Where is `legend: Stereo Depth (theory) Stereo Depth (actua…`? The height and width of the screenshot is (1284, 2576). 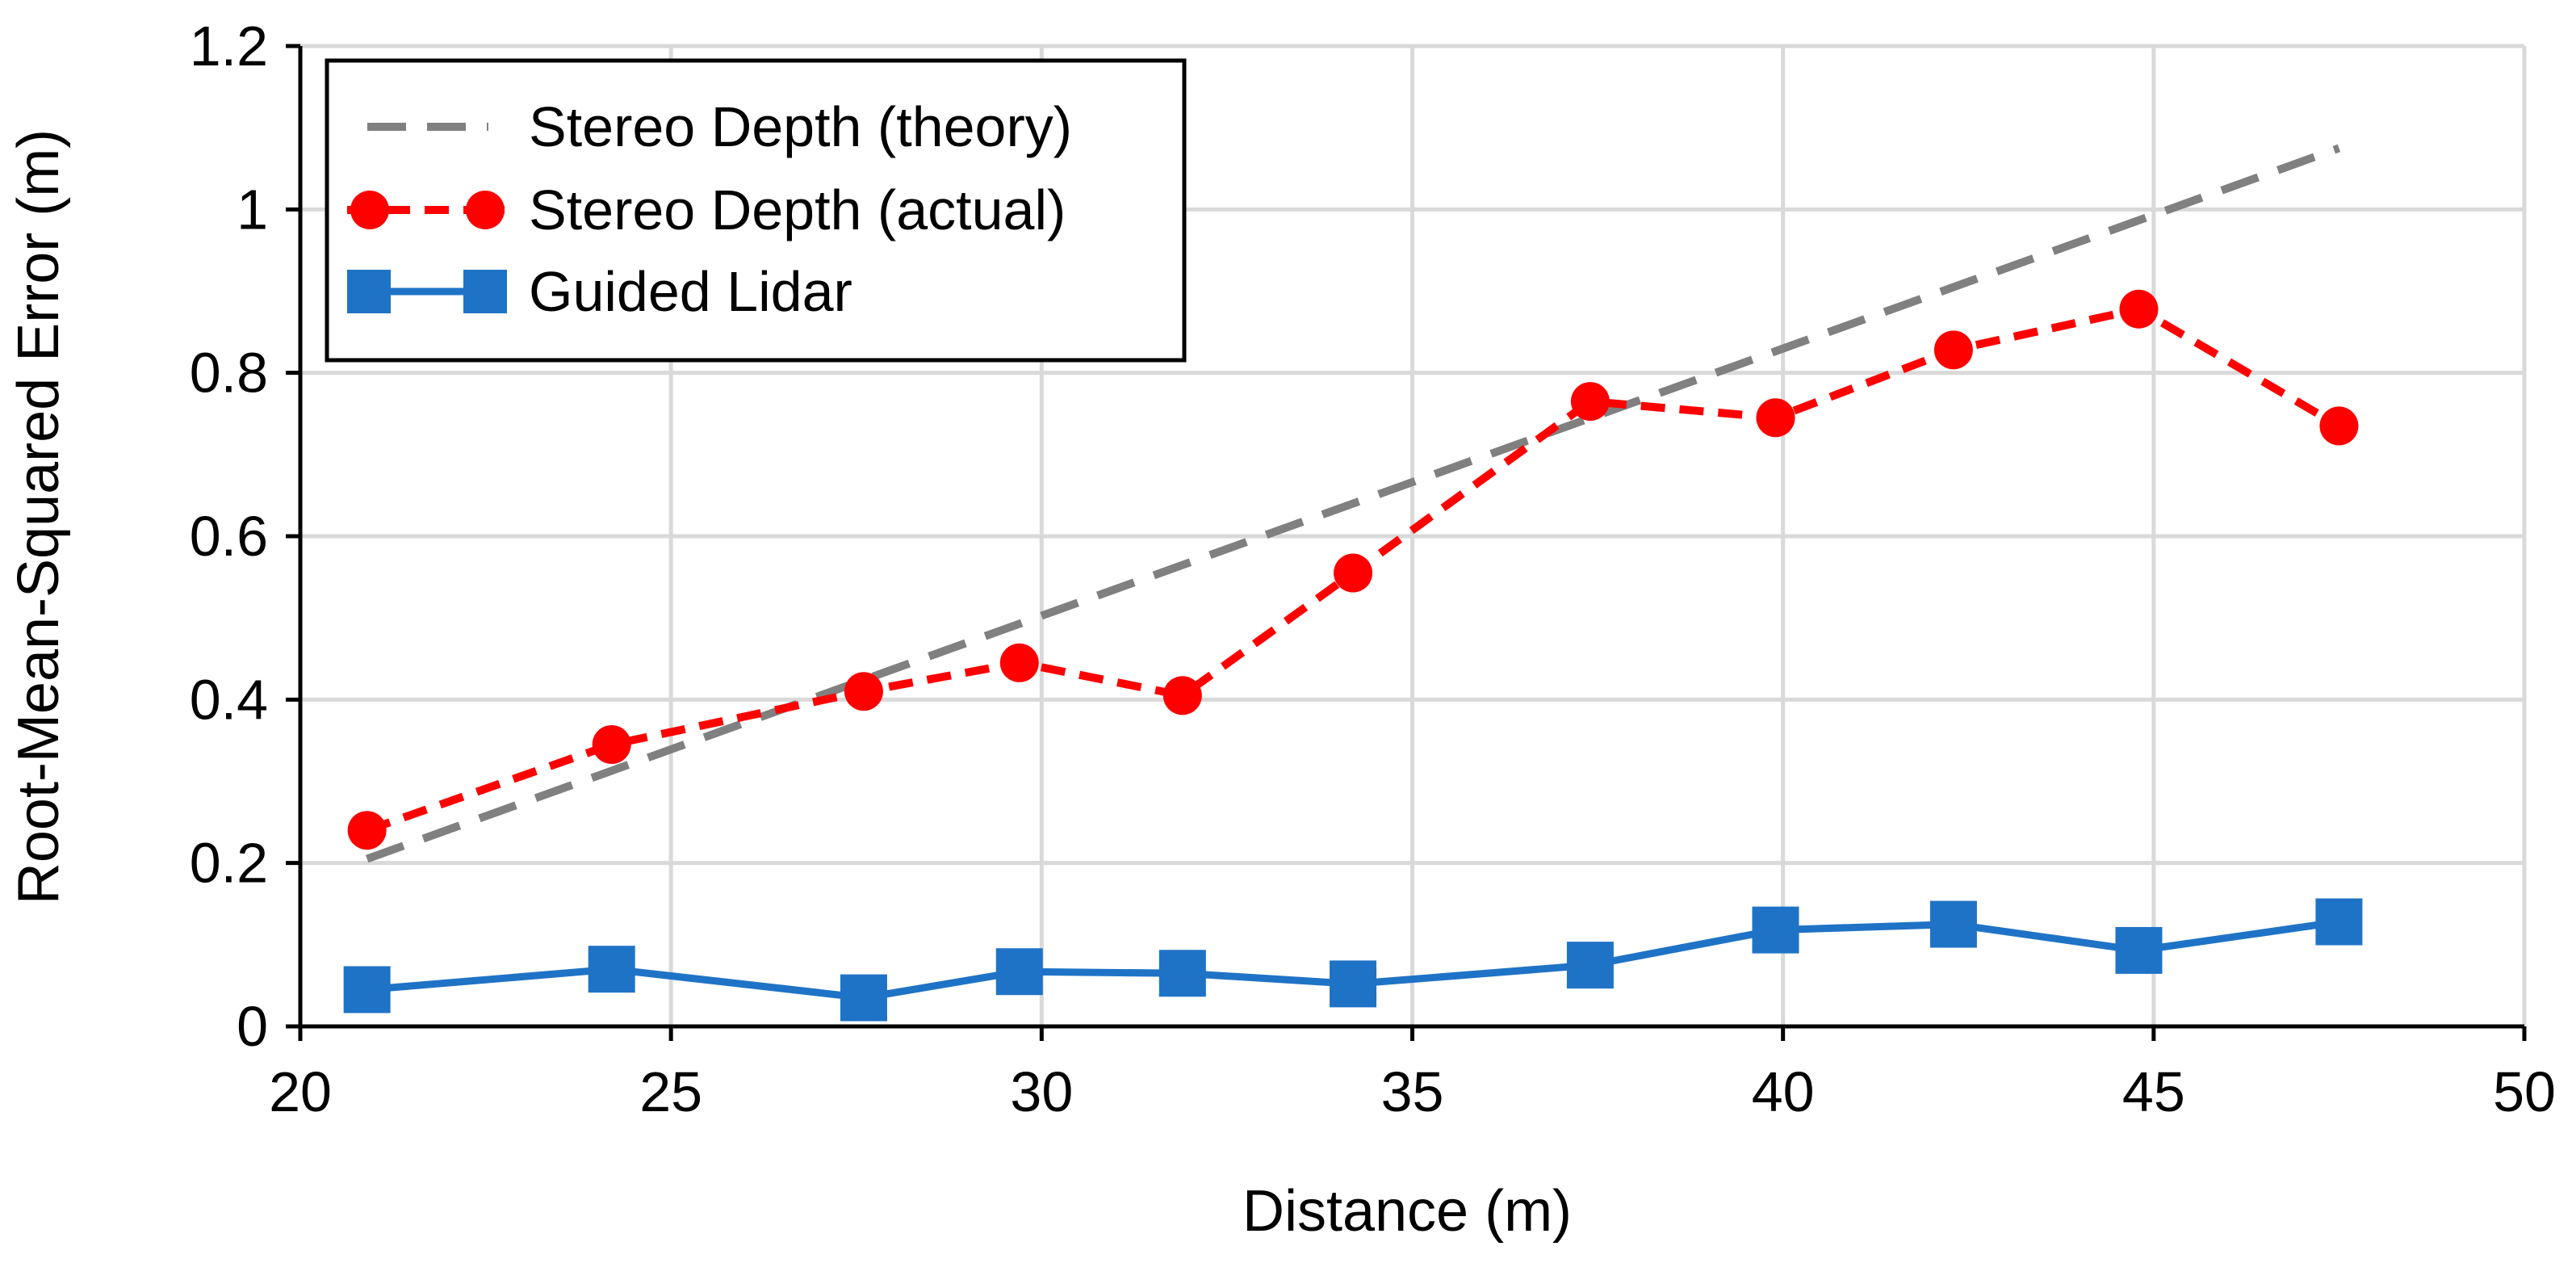 legend: Stereo Depth (theory) Stereo Depth (actua… is located at coordinates (756, 211).